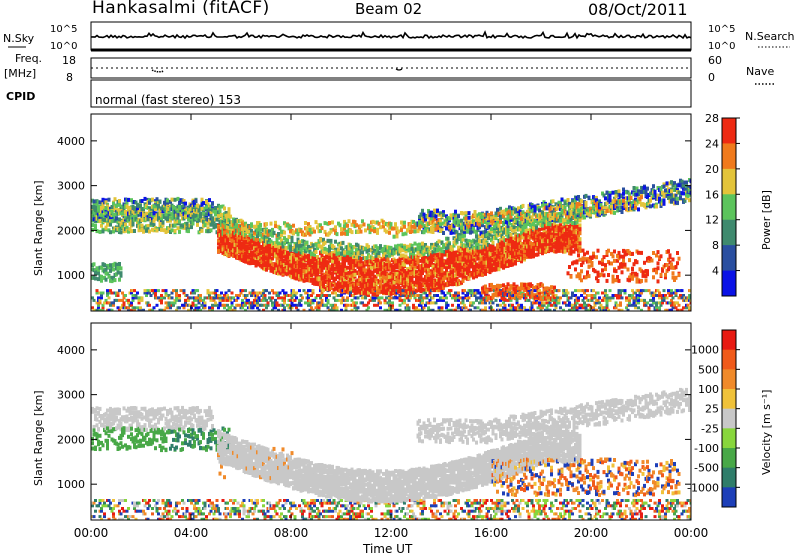  I want to click on nsearch-label: N.Search, so click(770, 36).